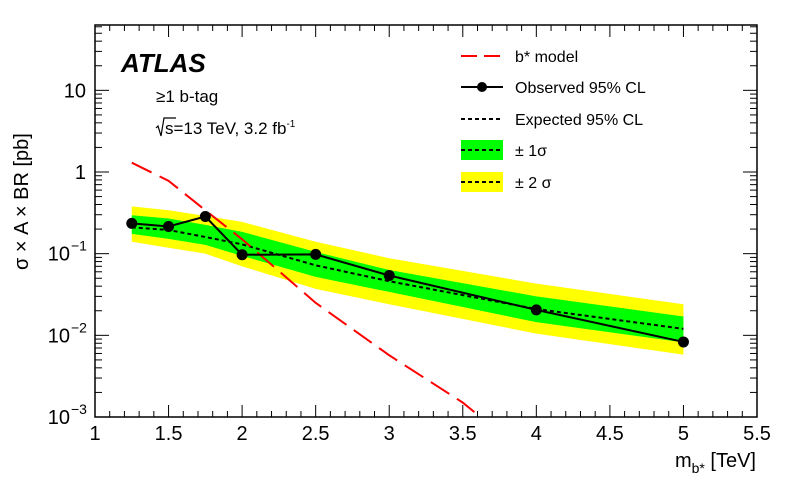 This screenshot has width=789, height=493. What do you see at coordinates (187, 96) in the screenshot?
I see `selection-label: ≥1 b-tag` at bounding box center [187, 96].